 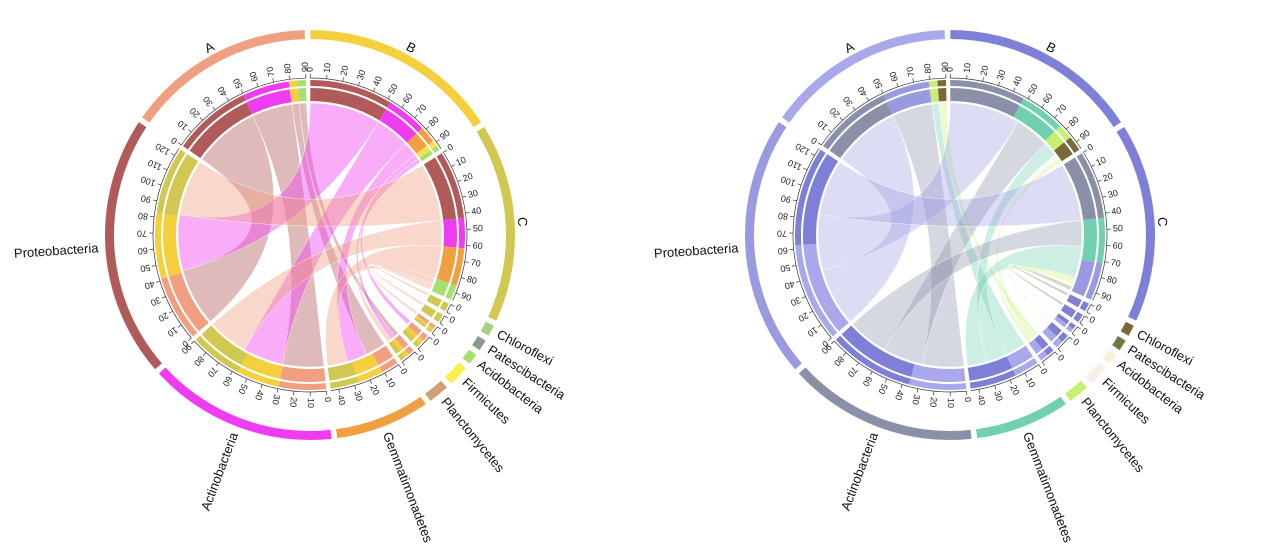 I want to click on link-layer, so click(x=310, y=235).